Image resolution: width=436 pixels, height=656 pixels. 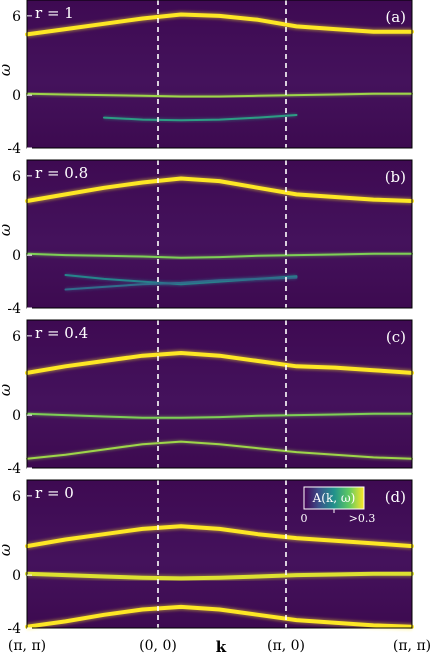 What do you see at coordinates (396, 337) in the screenshot?
I see `panel-tag: (c)` at bounding box center [396, 337].